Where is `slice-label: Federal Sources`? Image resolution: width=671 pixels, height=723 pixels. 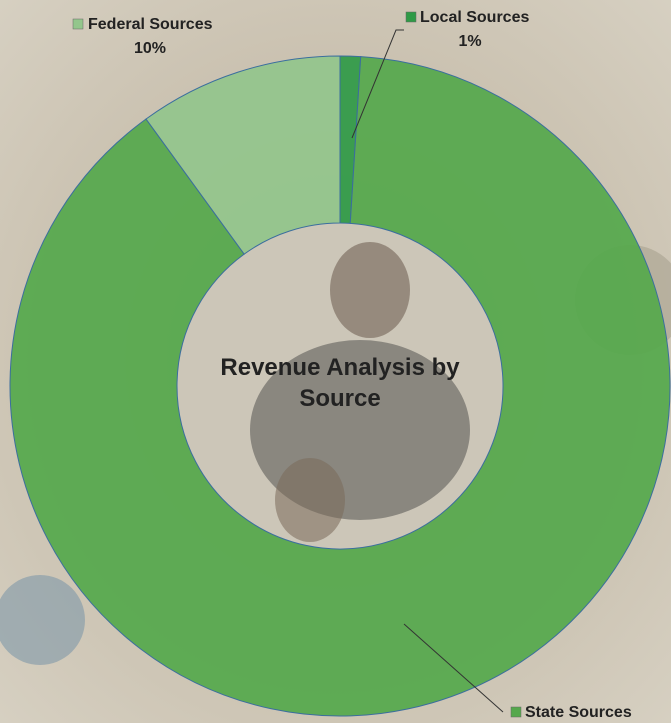
slice-label: Federal Sources is located at coordinates (150, 24).